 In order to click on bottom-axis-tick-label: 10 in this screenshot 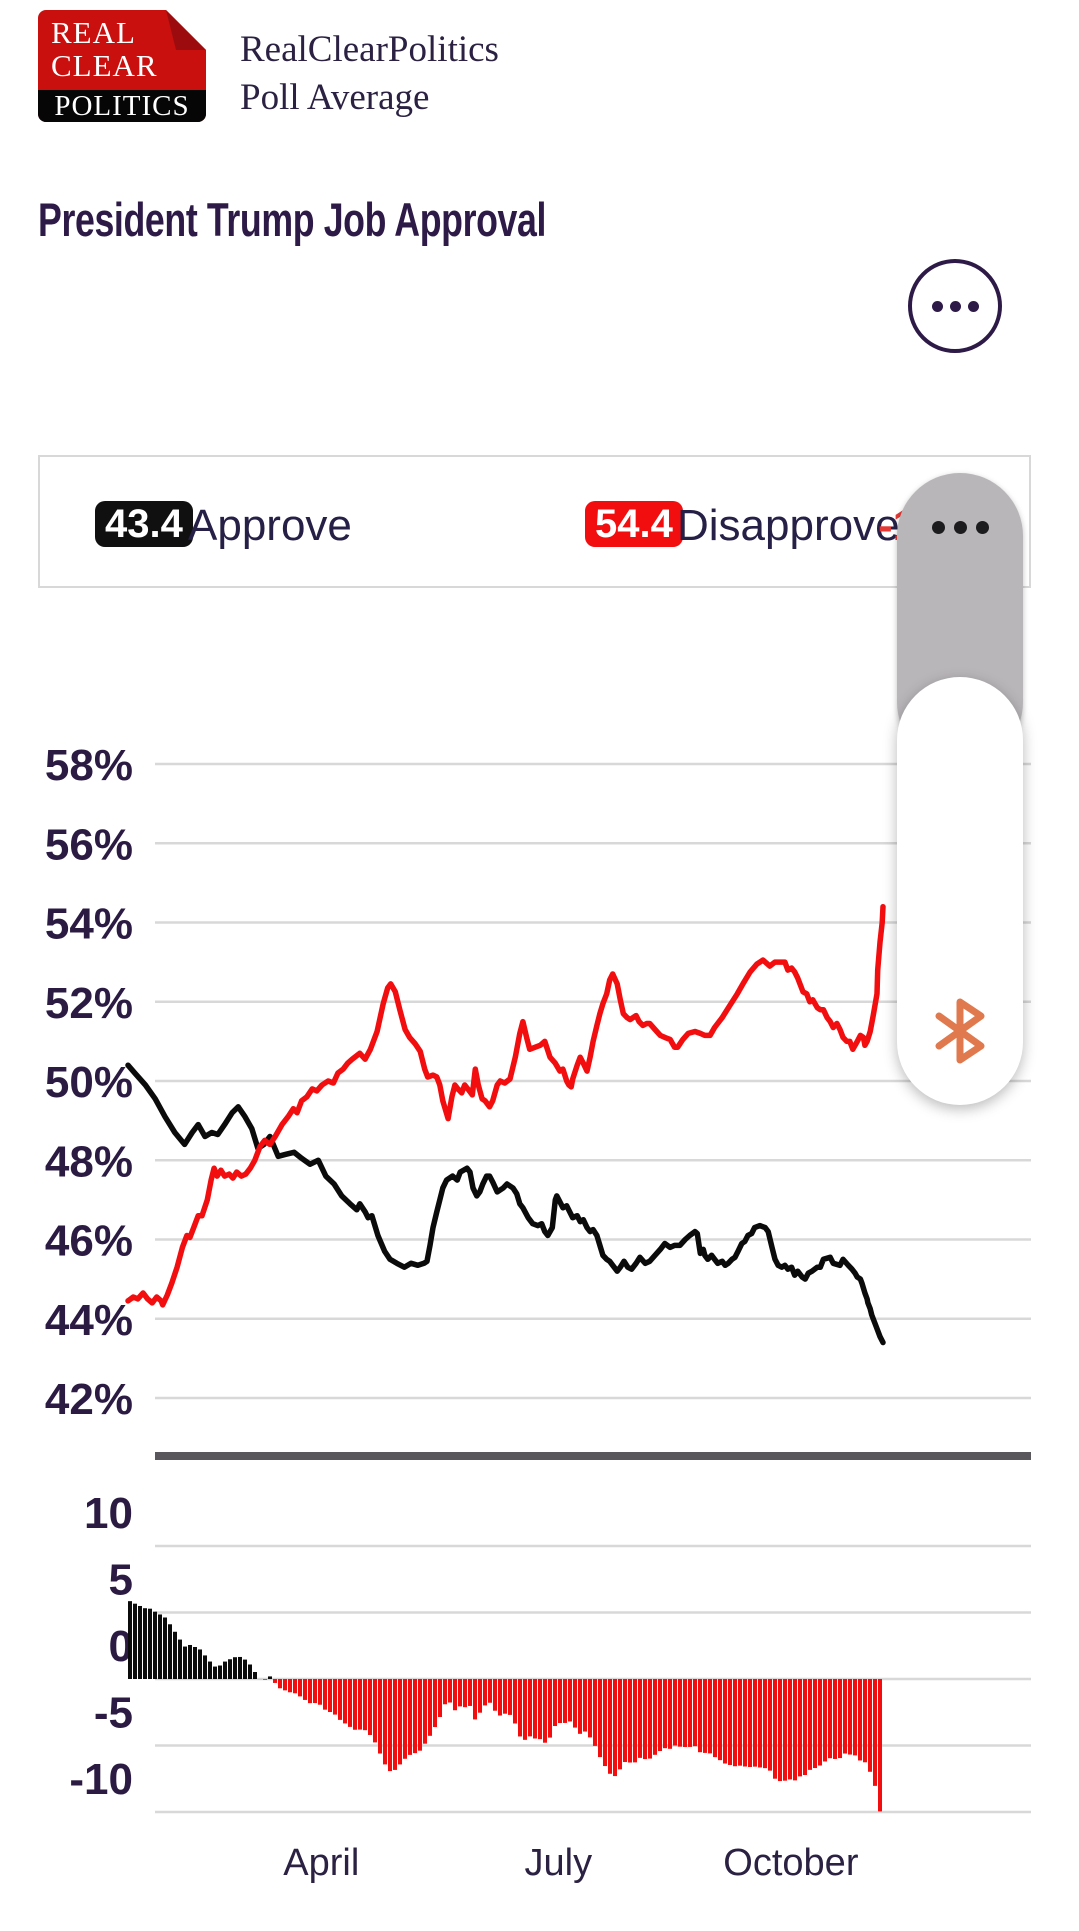, I will do `click(108, 1513)`.